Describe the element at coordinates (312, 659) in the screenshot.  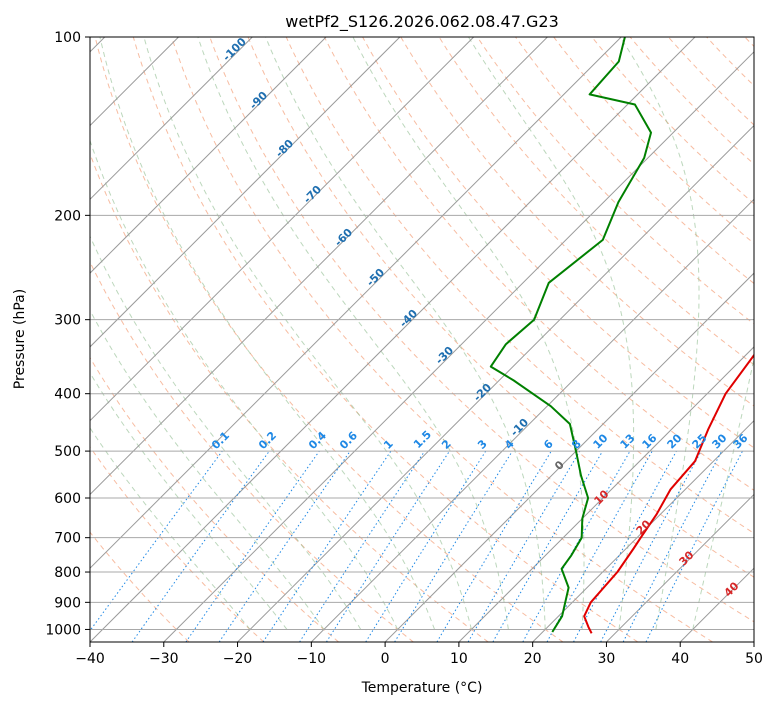
I see `x-tick-label: −10` at that location.